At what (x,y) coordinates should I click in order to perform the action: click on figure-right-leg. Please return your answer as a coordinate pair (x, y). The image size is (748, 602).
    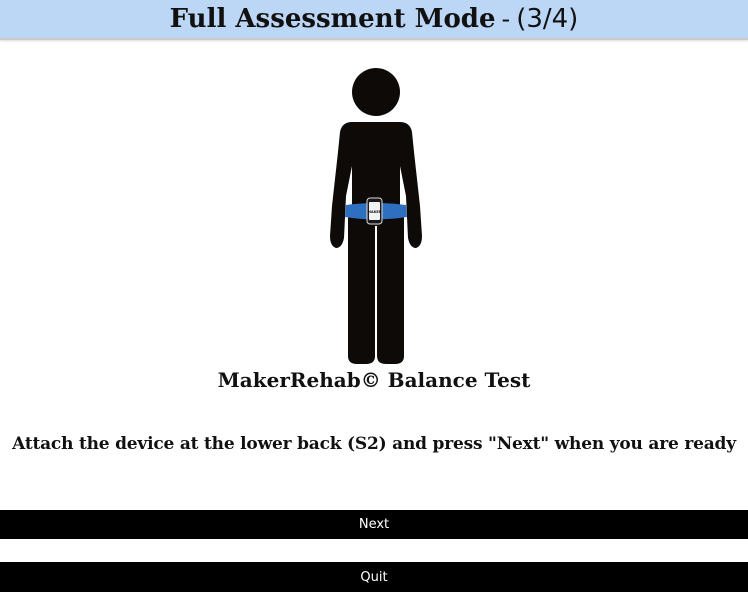
    Looking at the image, I should click on (390, 290).